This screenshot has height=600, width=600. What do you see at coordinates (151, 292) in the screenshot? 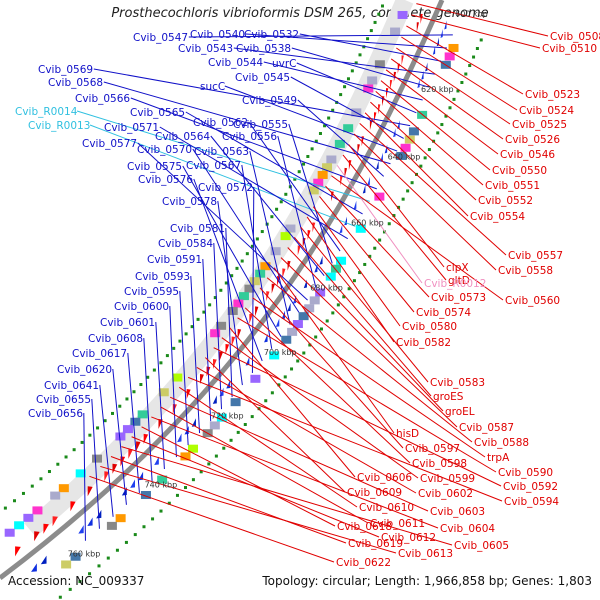
I see `forward-gene-label: Cvib_0595` at bounding box center [151, 292].